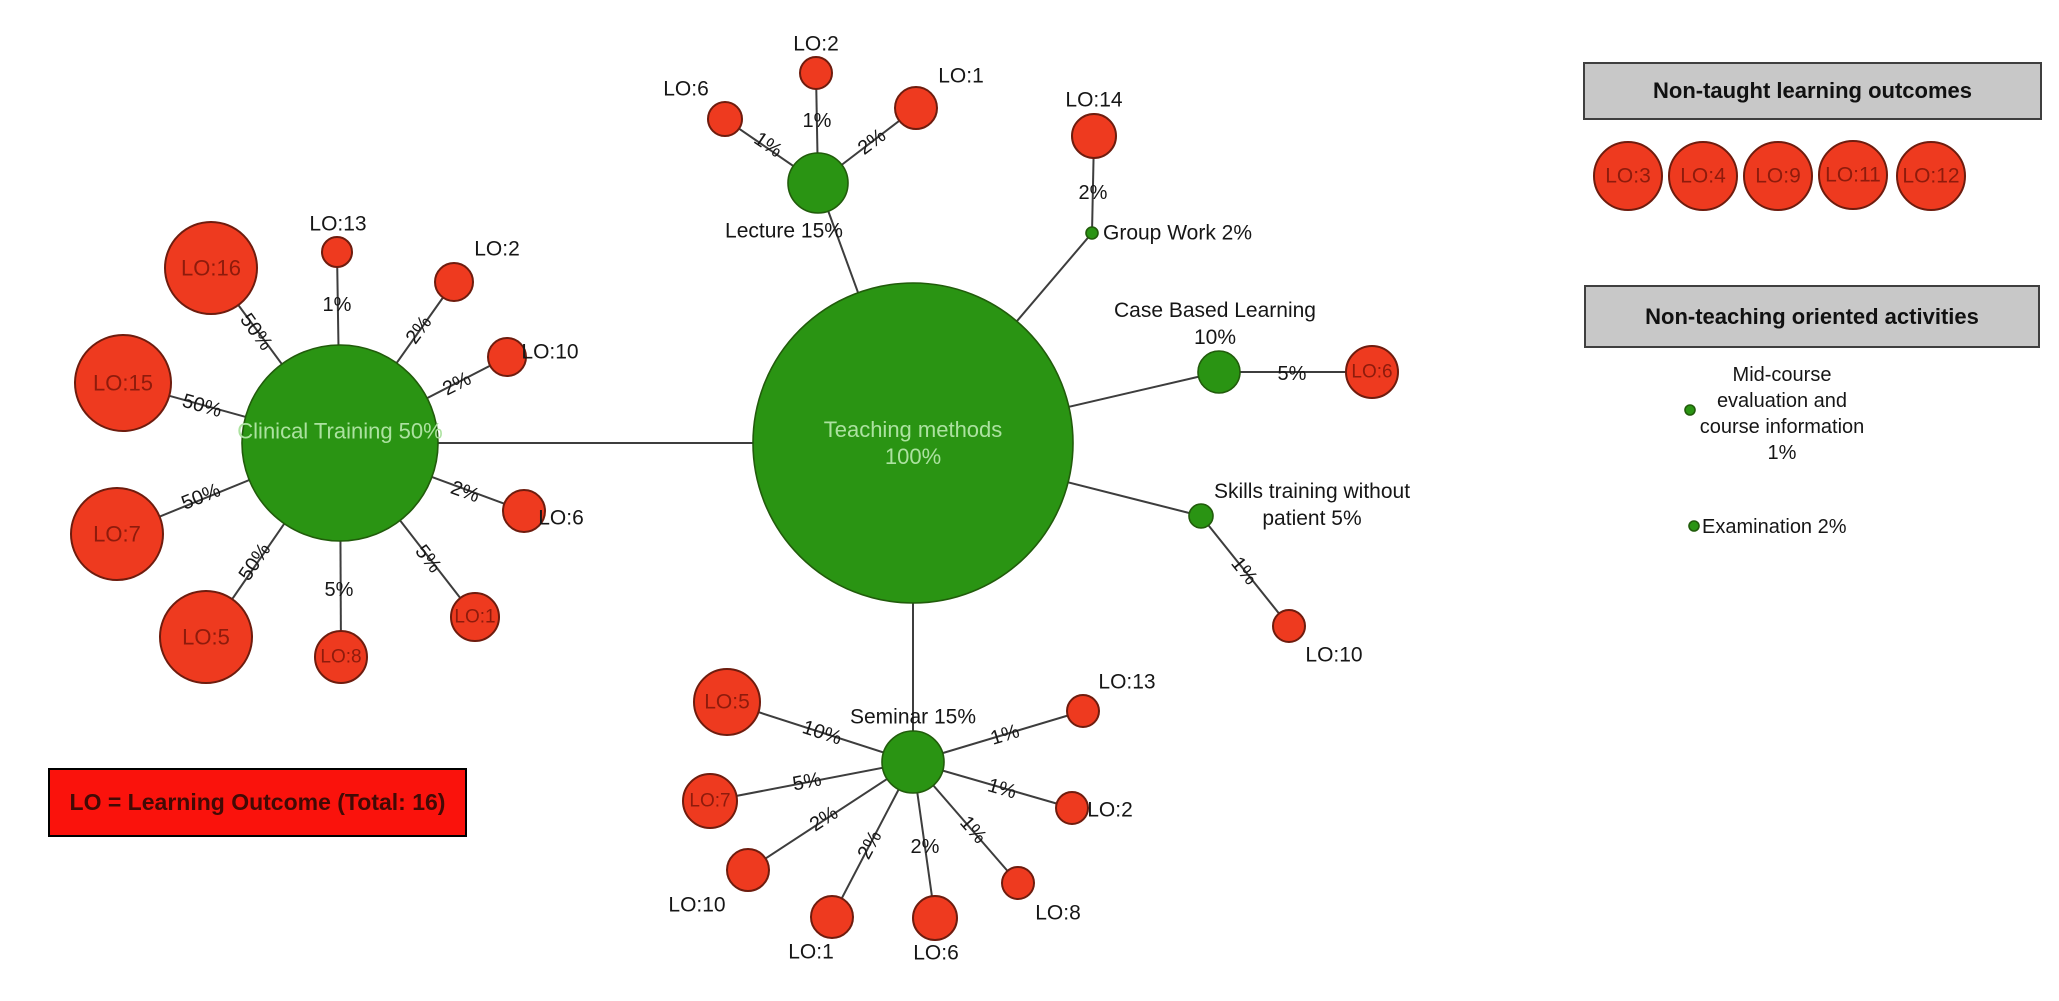 The width and height of the screenshot is (2059, 1001). What do you see at coordinates (822, 732) in the screenshot?
I see `edge-label-seminar-sem-lo5: 10%` at bounding box center [822, 732].